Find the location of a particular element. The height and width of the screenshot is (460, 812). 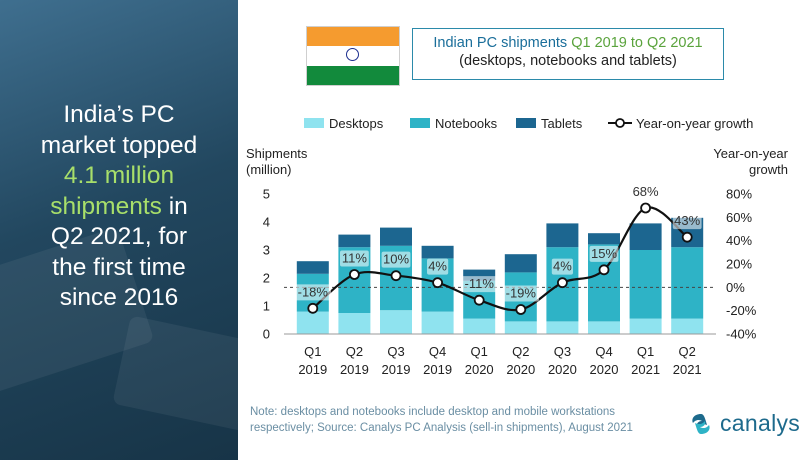

bar-desktops-q2-2021 is located at coordinates (687, 326).